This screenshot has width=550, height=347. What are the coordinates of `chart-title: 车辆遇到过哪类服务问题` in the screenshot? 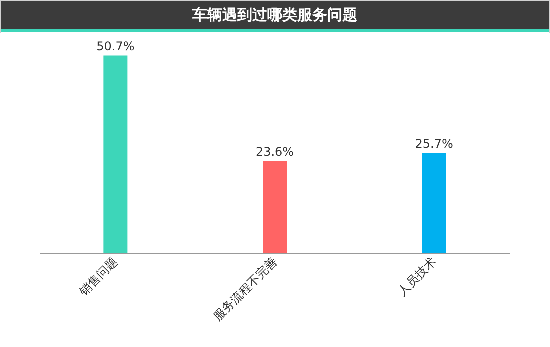 It's located at (275, 15).